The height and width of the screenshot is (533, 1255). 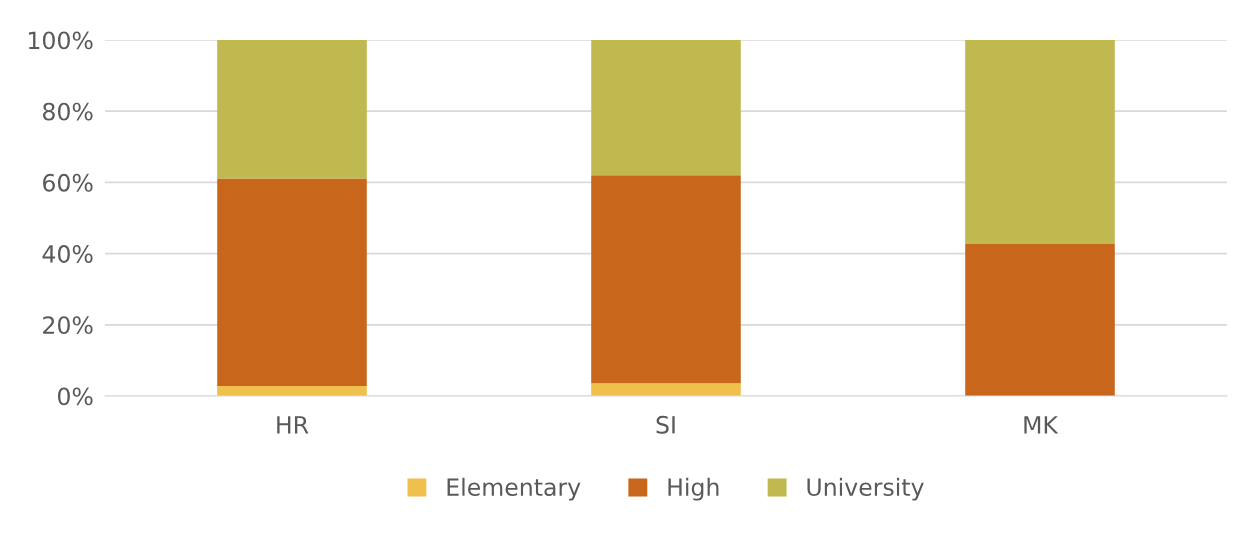 I want to click on y-tick-label: 60%, so click(x=68, y=182).